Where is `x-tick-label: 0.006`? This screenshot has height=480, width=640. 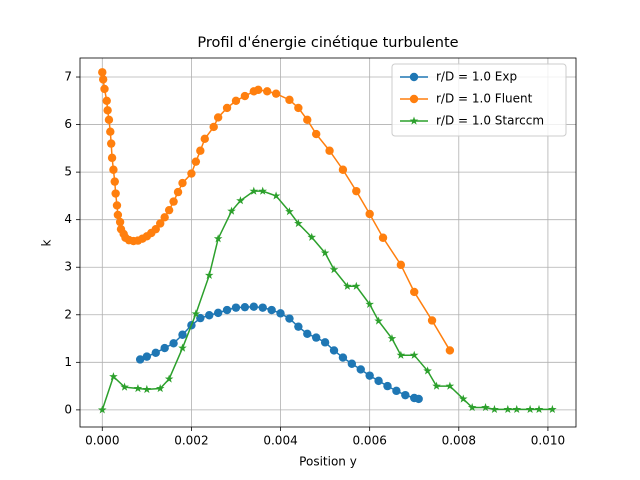
x-tick-label: 0.006 is located at coordinates (369, 441).